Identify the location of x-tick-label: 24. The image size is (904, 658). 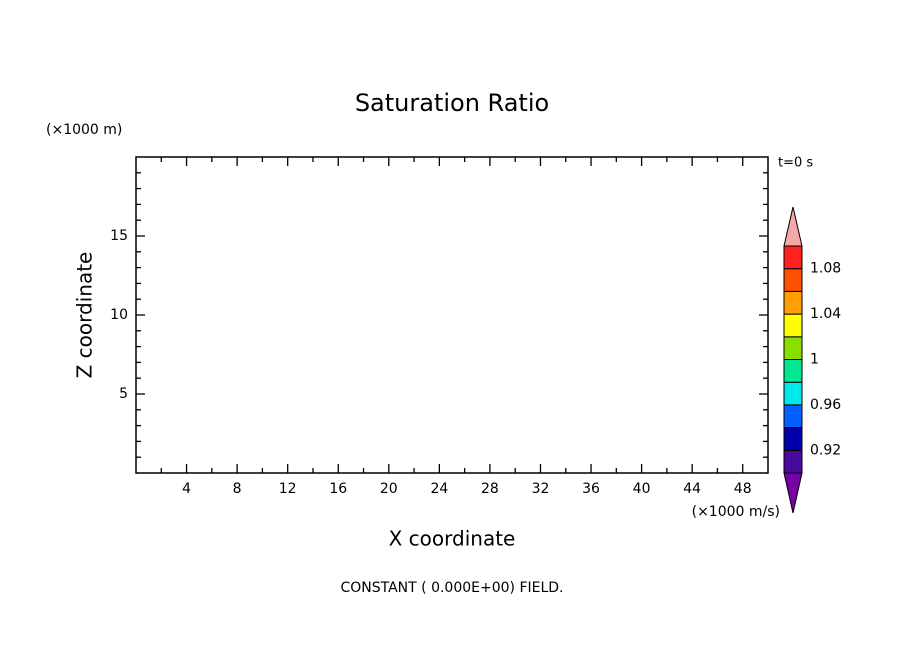
(439, 489).